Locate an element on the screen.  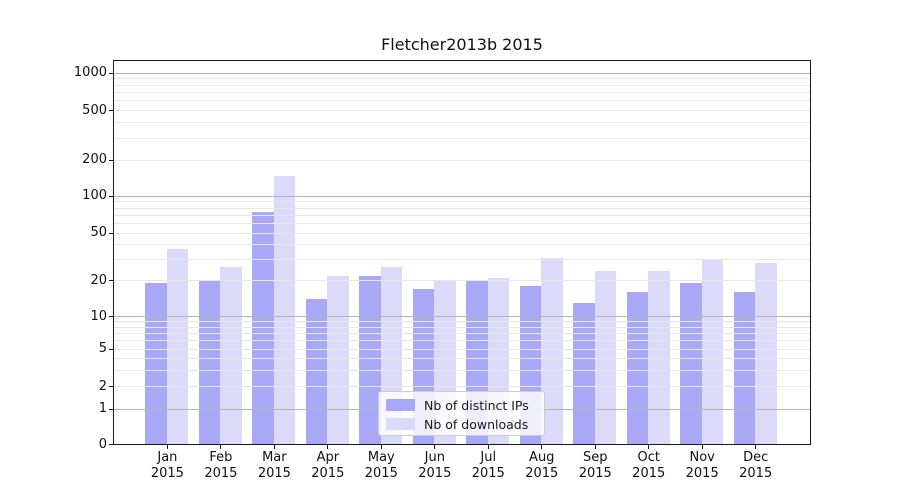
x-tick-label: May 2015 is located at coordinates (381, 466).